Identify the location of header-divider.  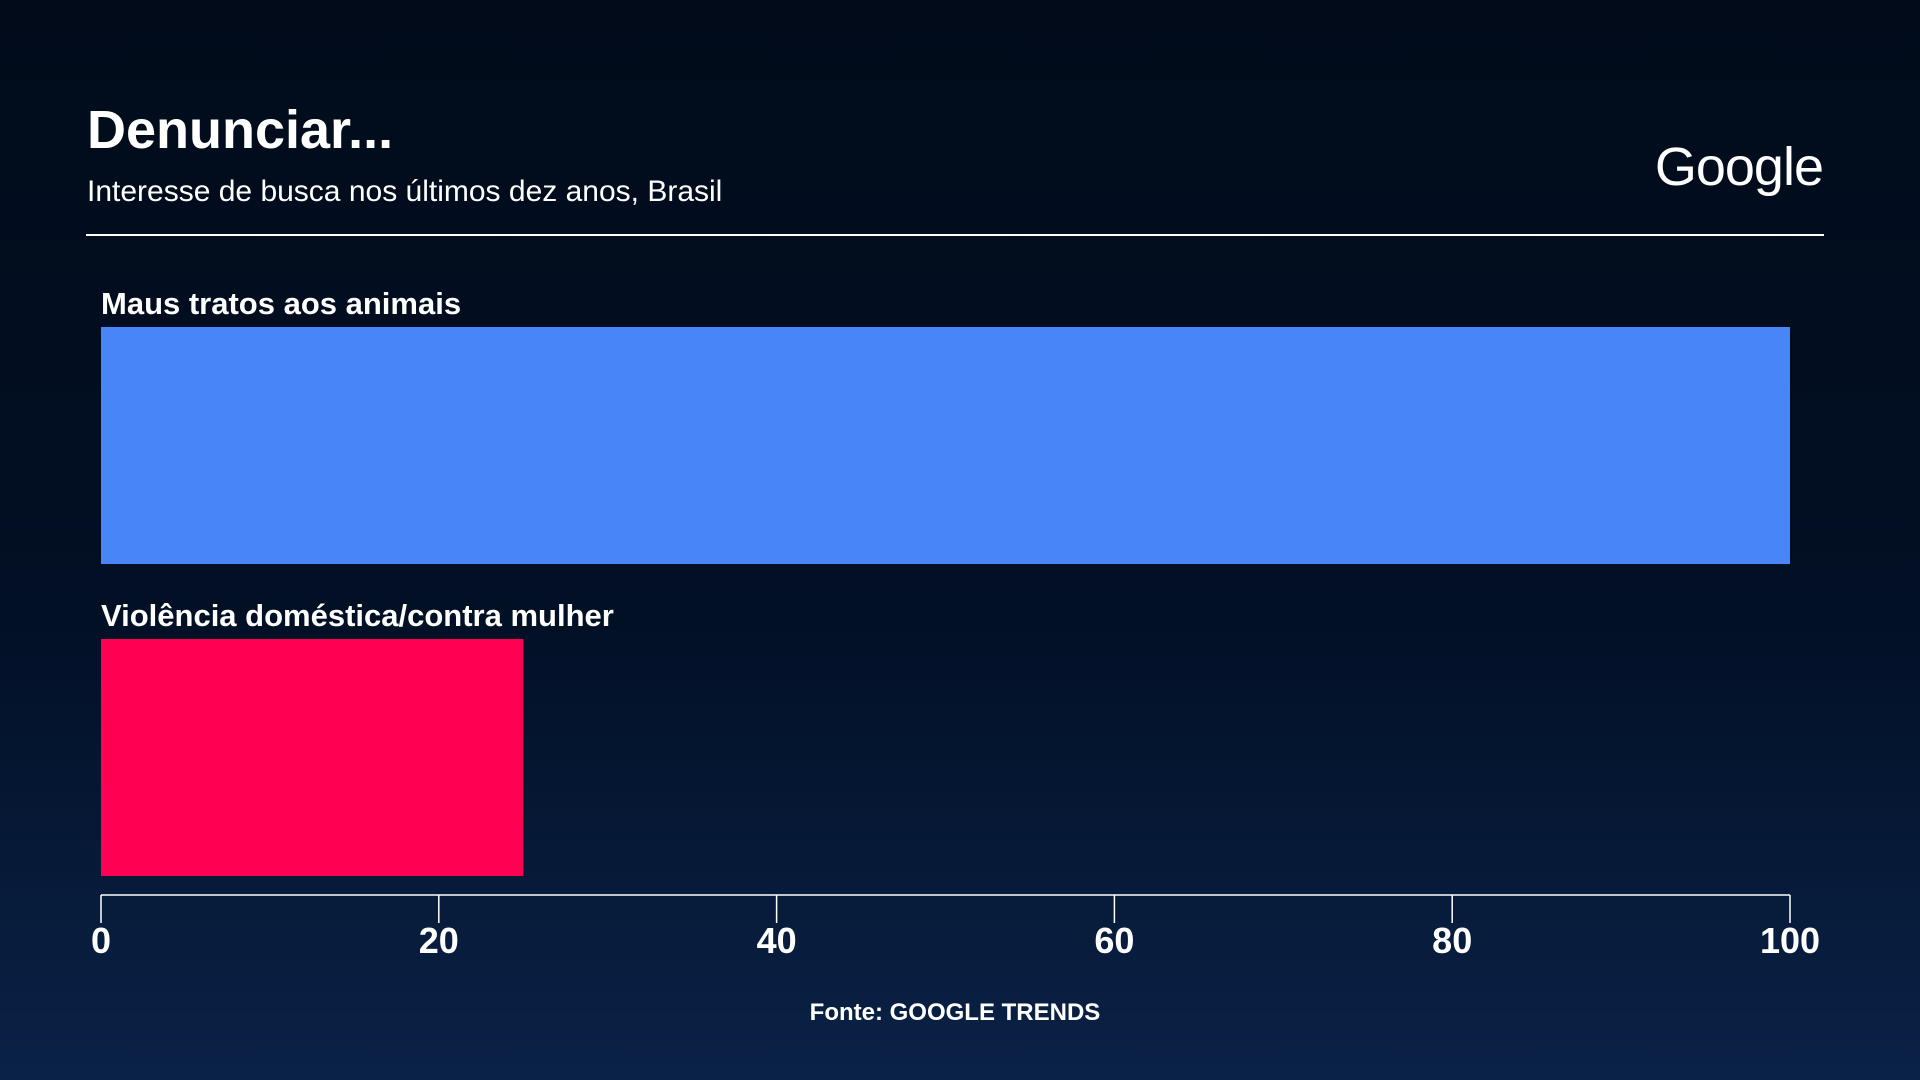
(955, 235).